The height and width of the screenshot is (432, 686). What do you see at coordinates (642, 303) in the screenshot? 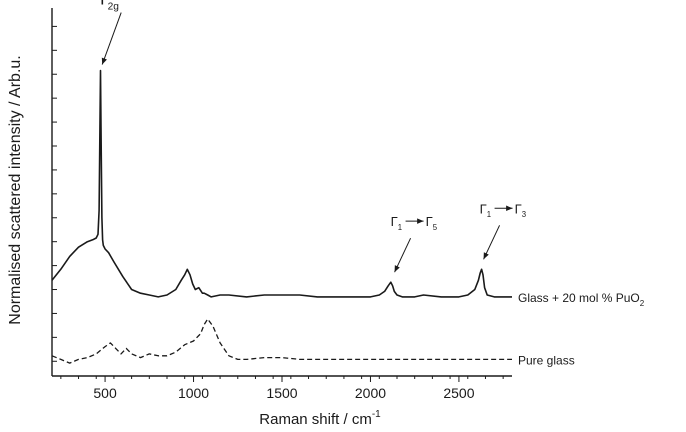
I see `series-label-subscript: 2` at bounding box center [642, 303].